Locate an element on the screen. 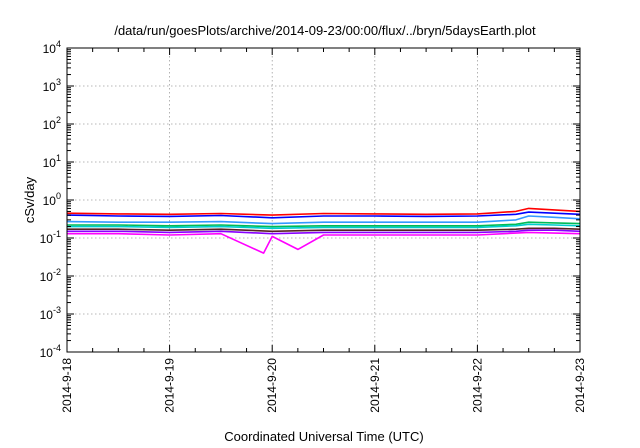 The image size is (640, 448). y-tick-label: 10² is located at coordinates (52, 123).